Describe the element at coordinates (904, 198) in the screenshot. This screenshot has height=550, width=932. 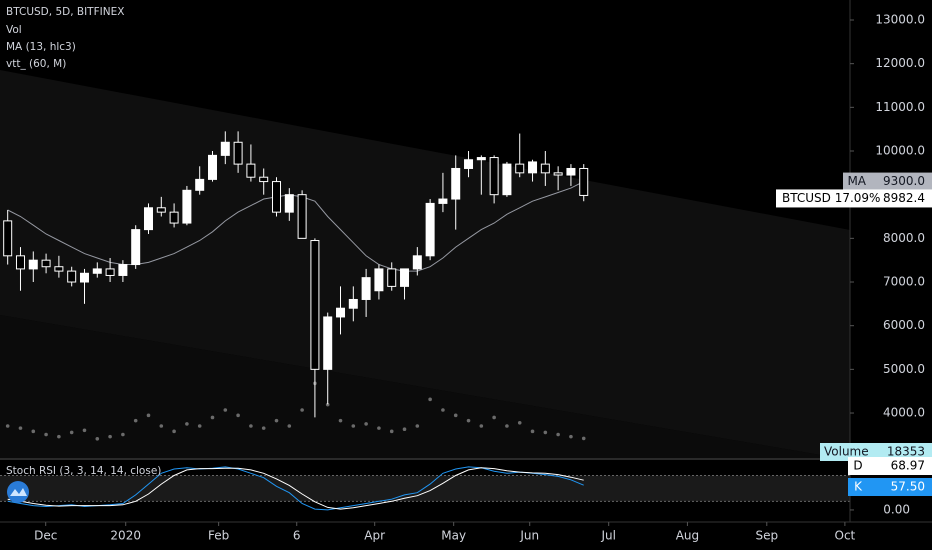
I see `badge-text: 8982.4` at that location.